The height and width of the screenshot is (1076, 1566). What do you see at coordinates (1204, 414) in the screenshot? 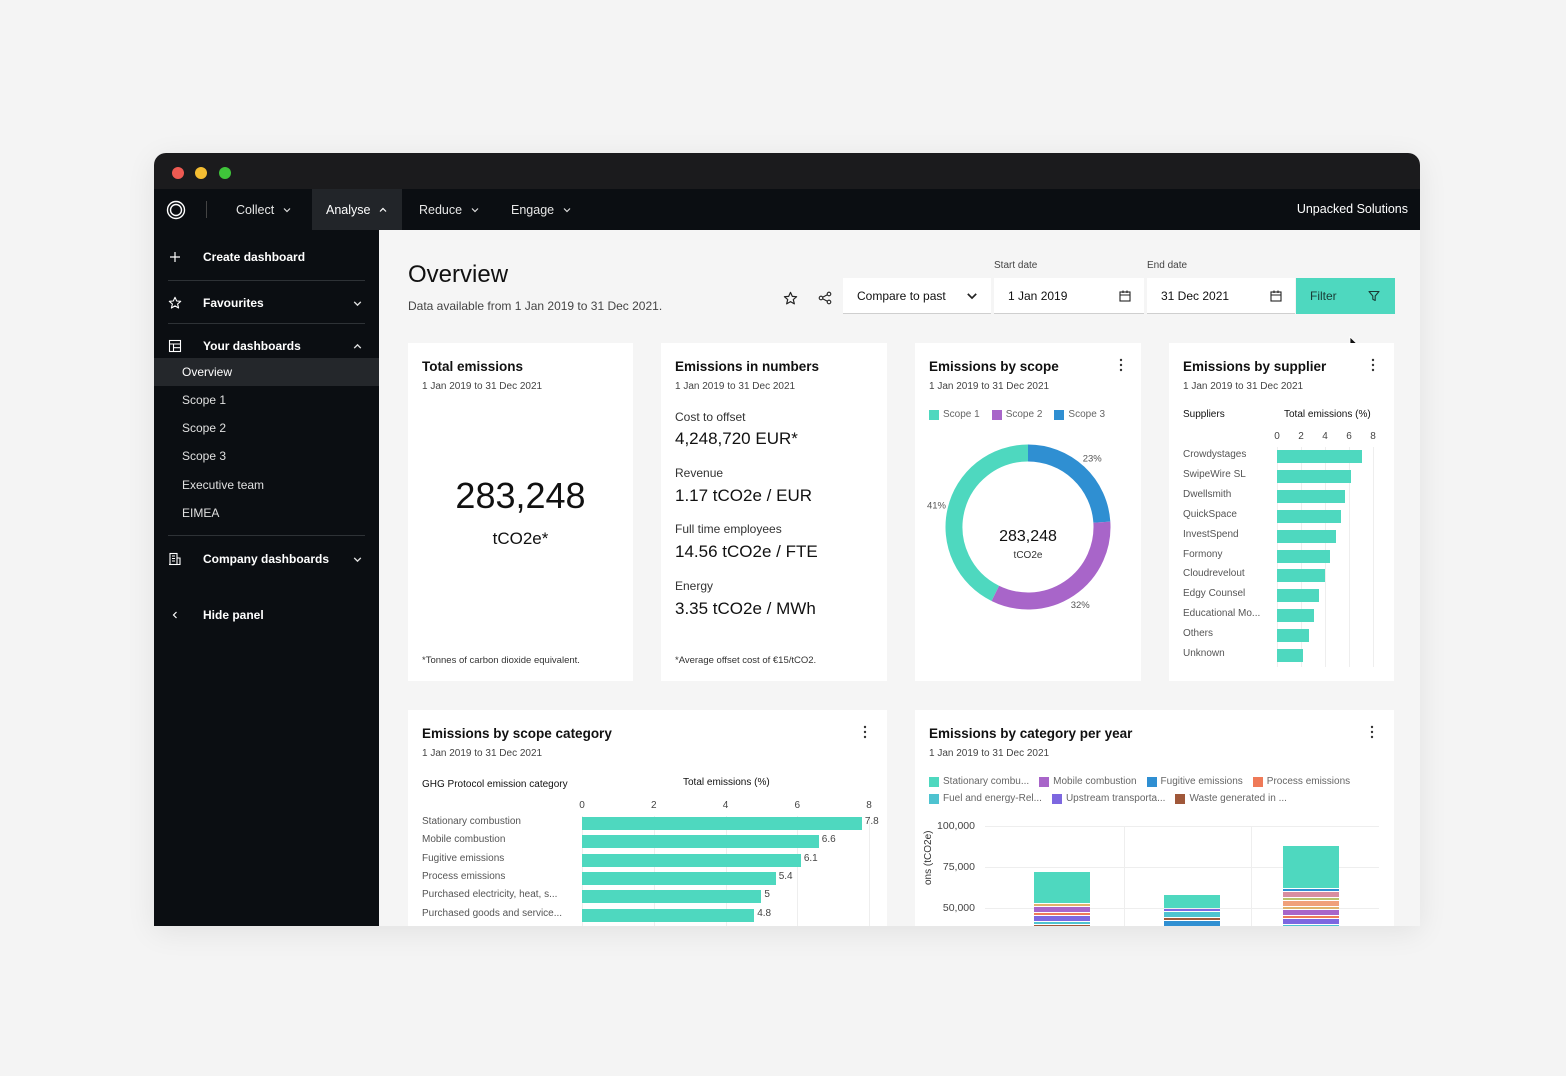
I see `column-header-suppliers: Suppliers` at bounding box center [1204, 414].